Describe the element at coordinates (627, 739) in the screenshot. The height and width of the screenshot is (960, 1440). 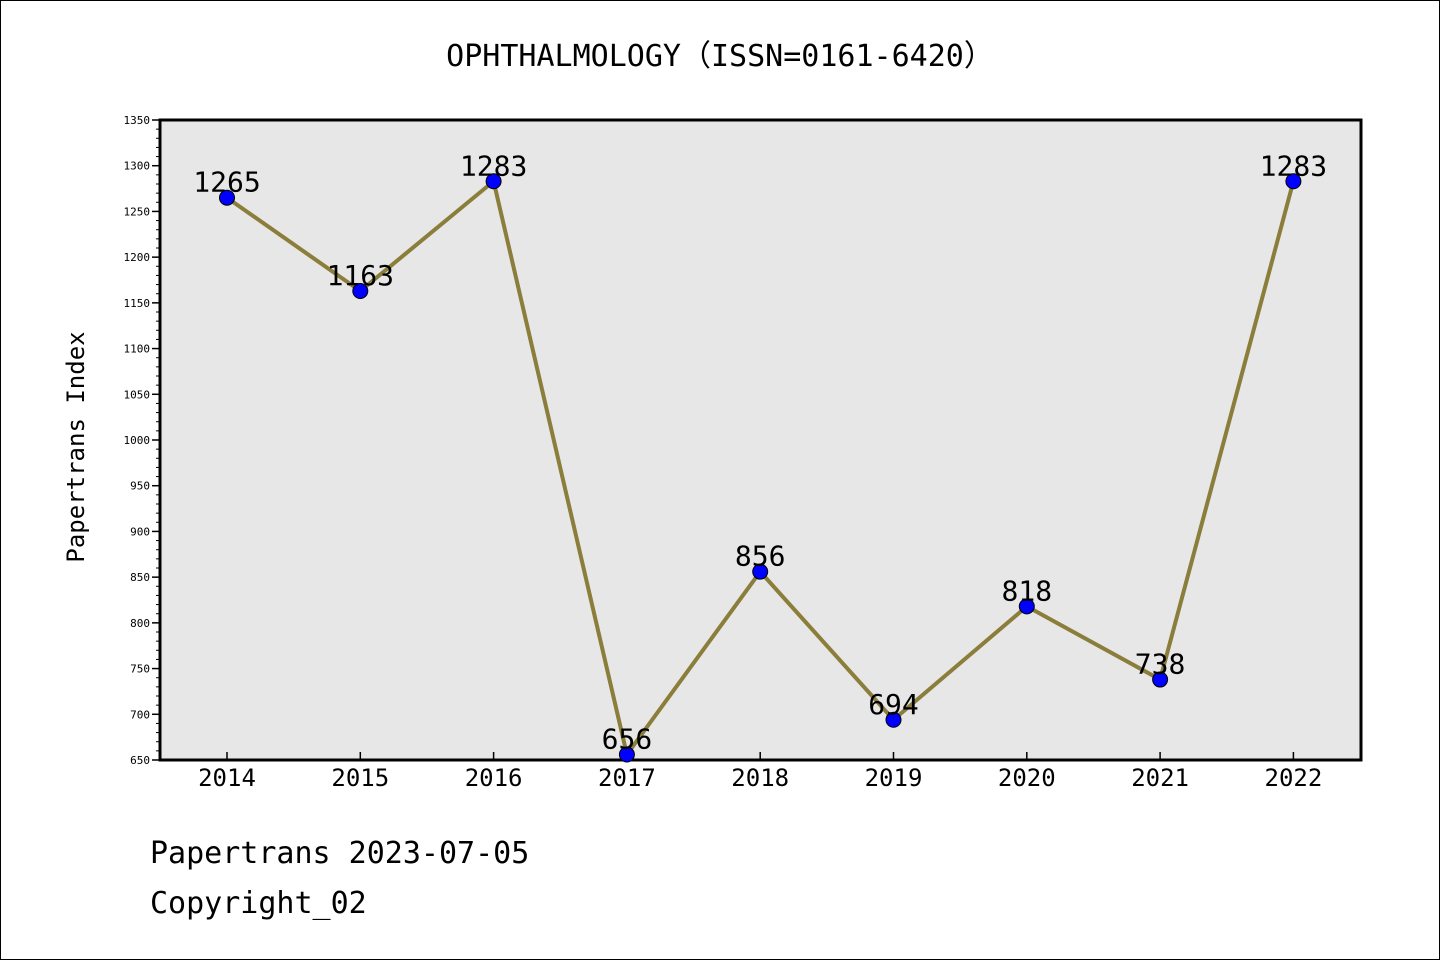
I see `data-label: 656` at that location.